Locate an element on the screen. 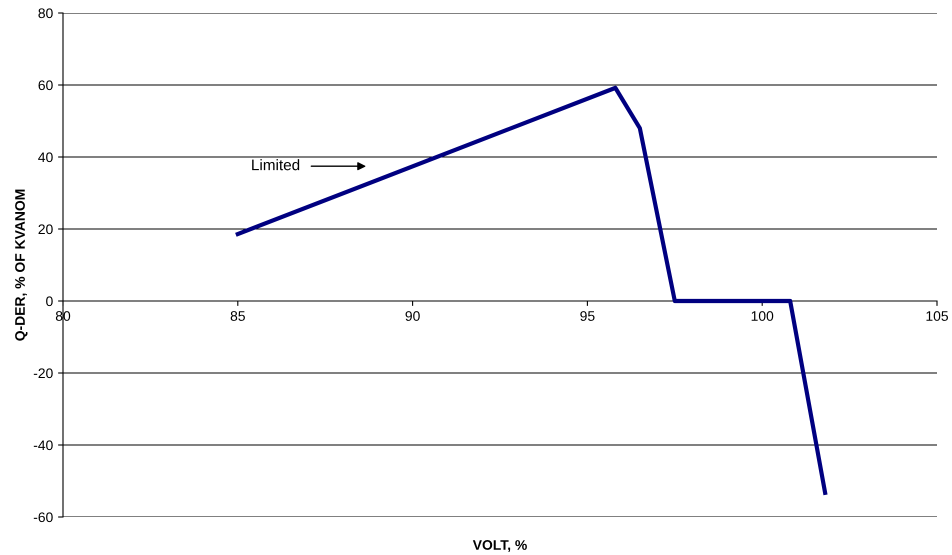 This screenshot has height=555, width=952. x-tick-label: 85 is located at coordinates (237, 316).